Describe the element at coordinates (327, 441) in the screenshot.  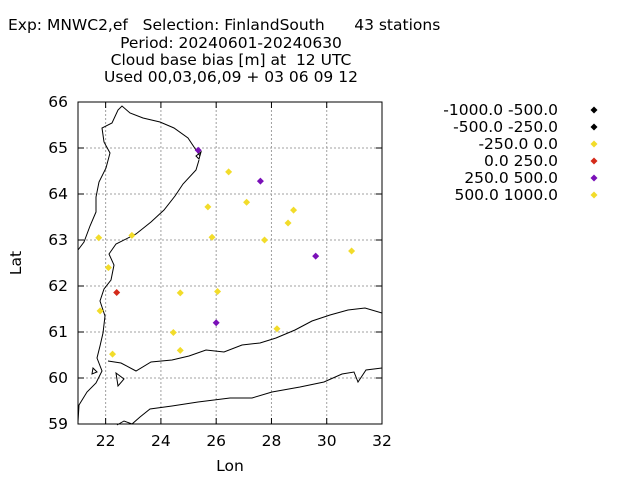
I see `x-tick-label: 30` at that location.